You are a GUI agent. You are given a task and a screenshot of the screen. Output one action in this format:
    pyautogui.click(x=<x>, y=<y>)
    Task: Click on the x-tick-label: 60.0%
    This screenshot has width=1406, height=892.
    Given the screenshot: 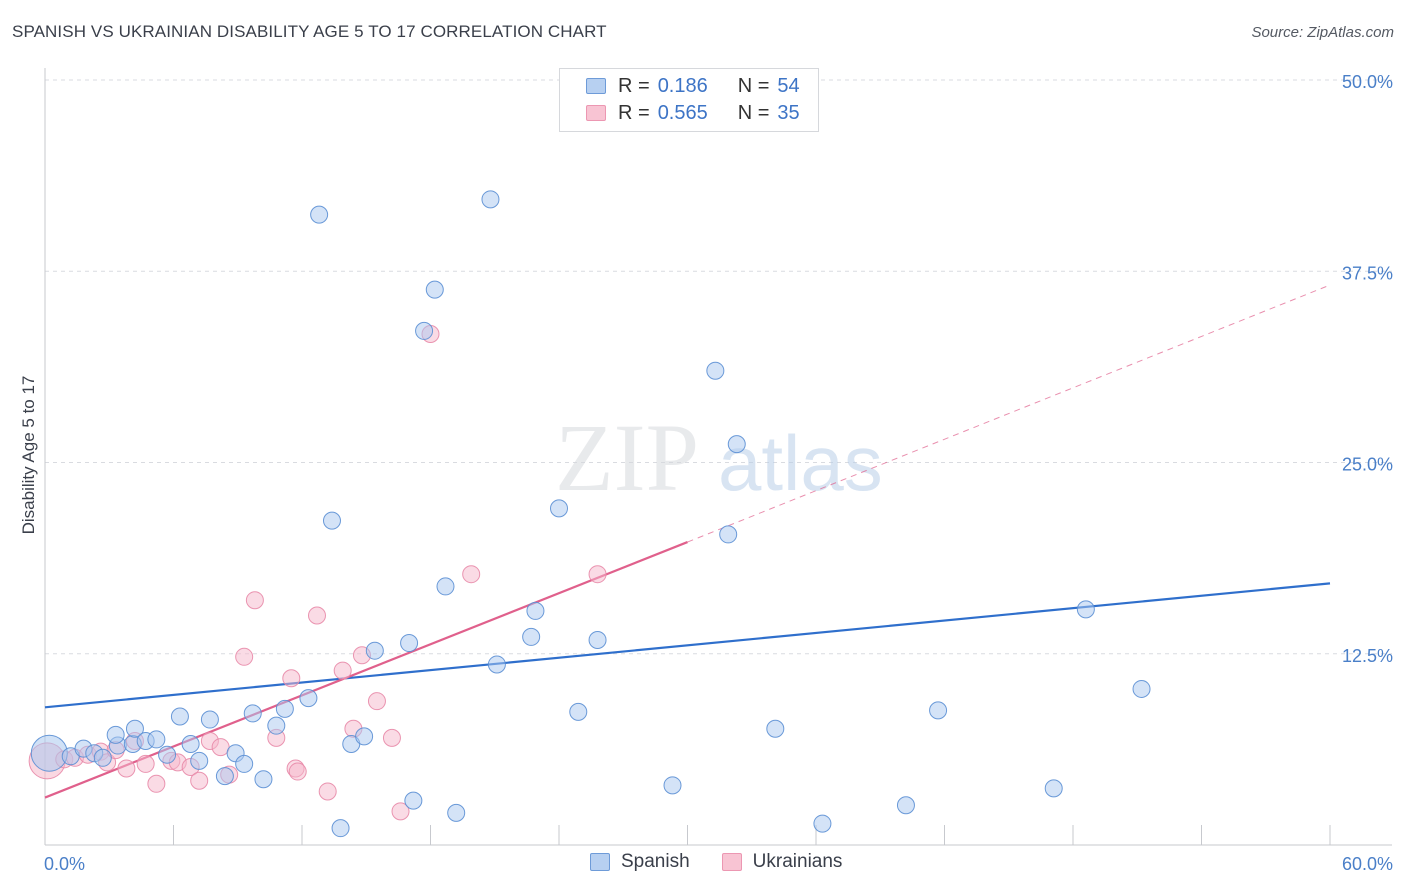 What is the action you would take?
    pyautogui.click(x=1367, y=864)
    